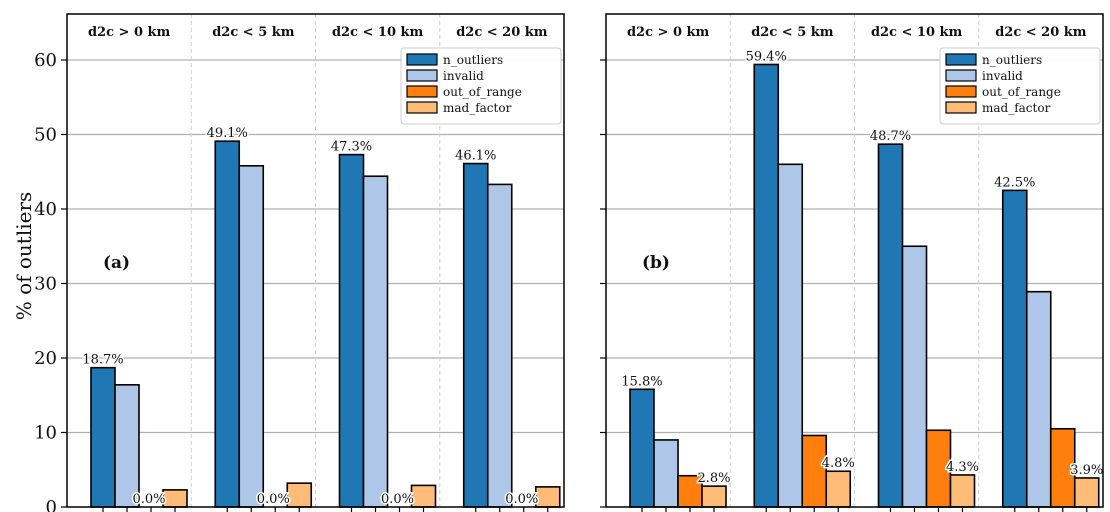  What do you see at coordinates (475, 156) in the screenshot?
I see `data-label: 46.1%` at bounding box center [475, 156].